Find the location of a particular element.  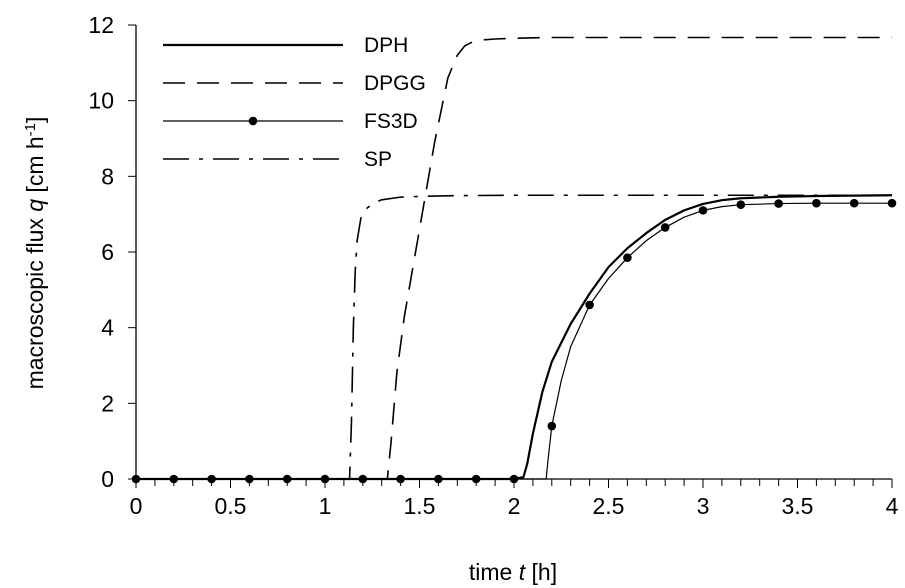

y-tick-label: 12 is located at coordinates (101, 25).